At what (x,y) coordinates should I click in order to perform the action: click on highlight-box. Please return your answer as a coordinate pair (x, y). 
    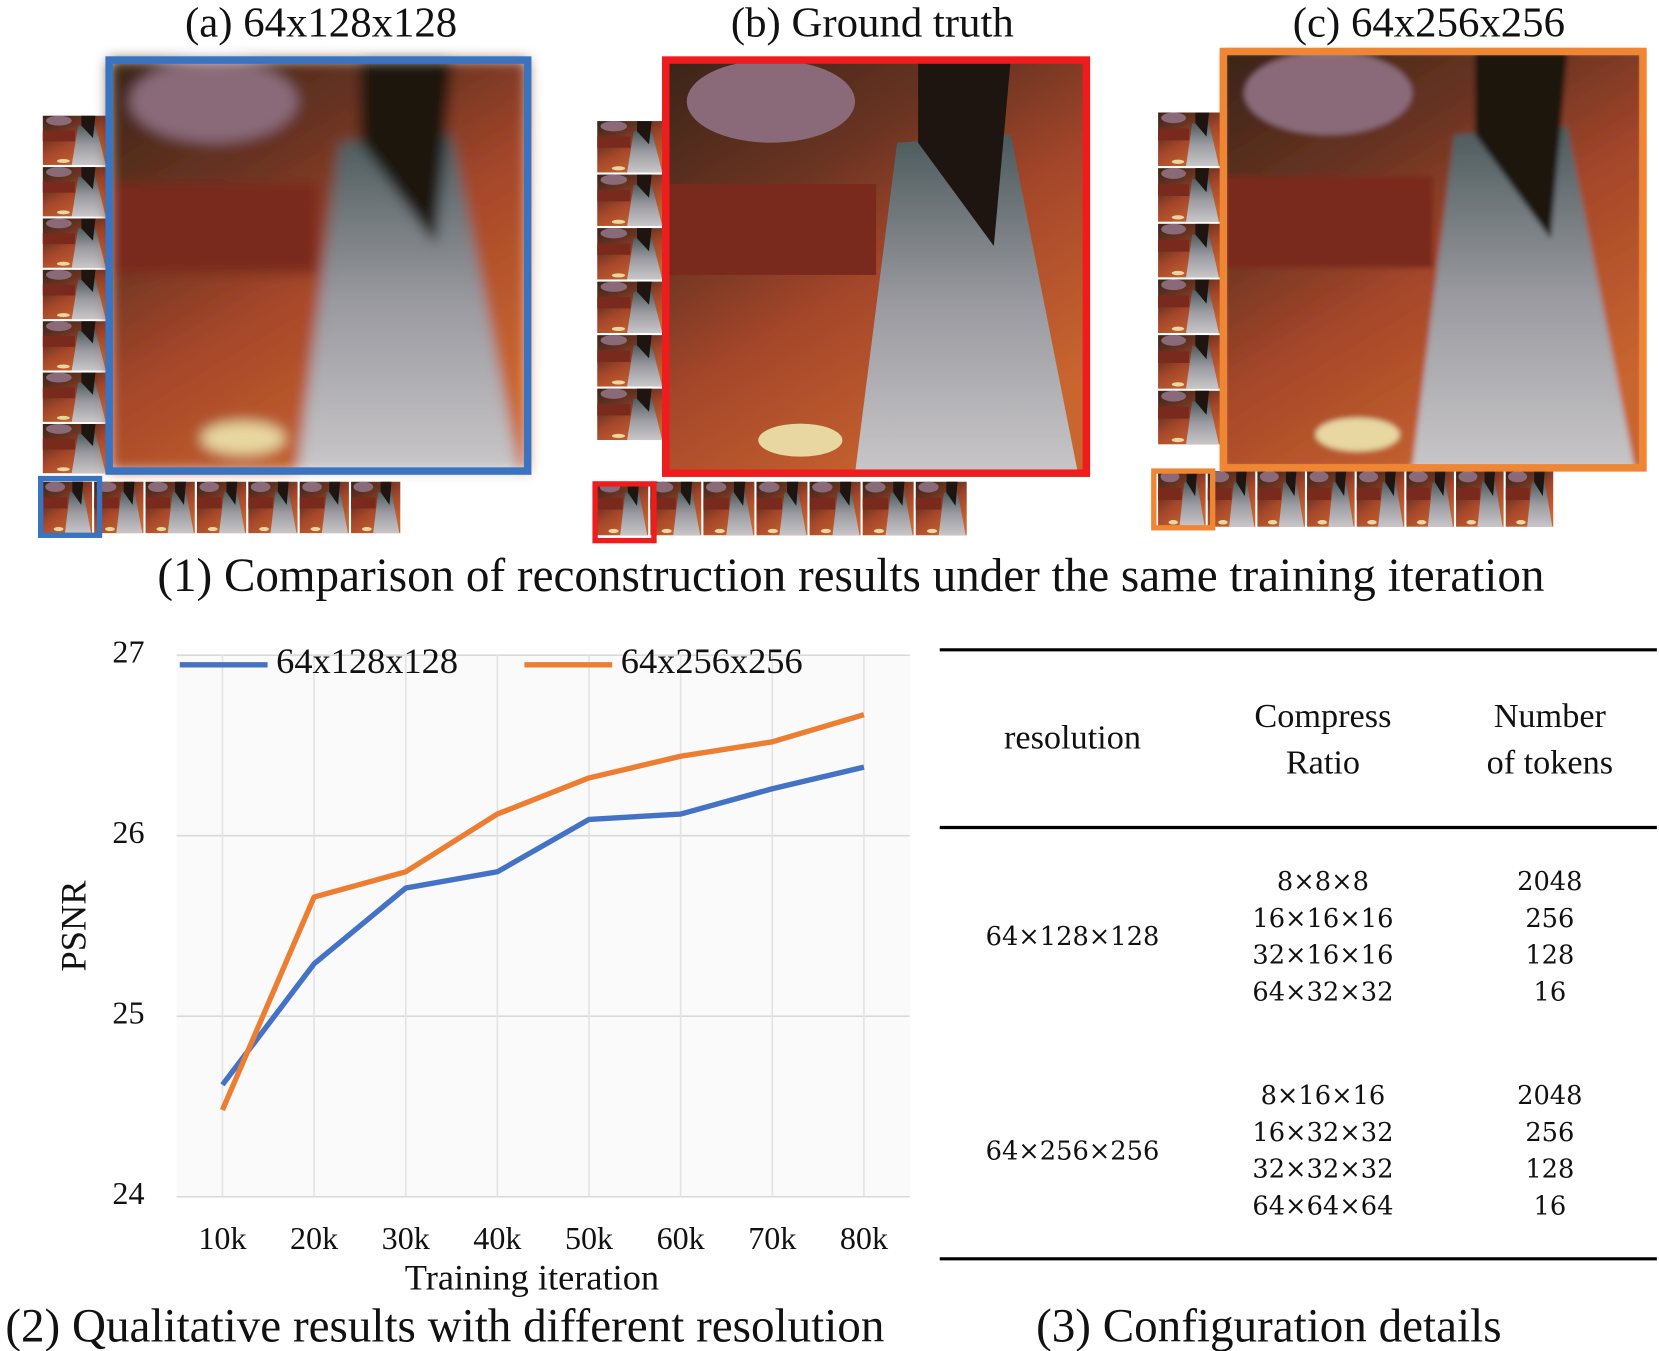
    Looking at the image, I should click on (624, 512).